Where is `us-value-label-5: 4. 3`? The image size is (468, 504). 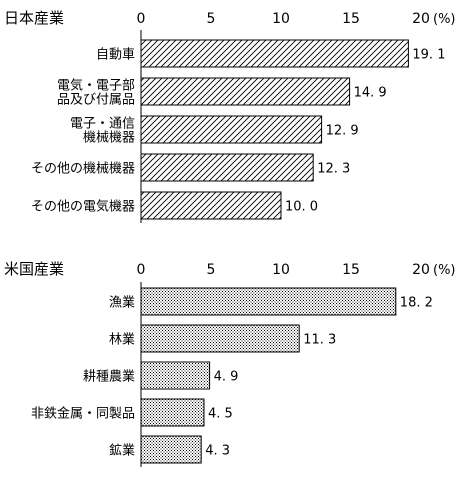 us-value-label-5: 4. 3 is located at coordinates (217, 451).